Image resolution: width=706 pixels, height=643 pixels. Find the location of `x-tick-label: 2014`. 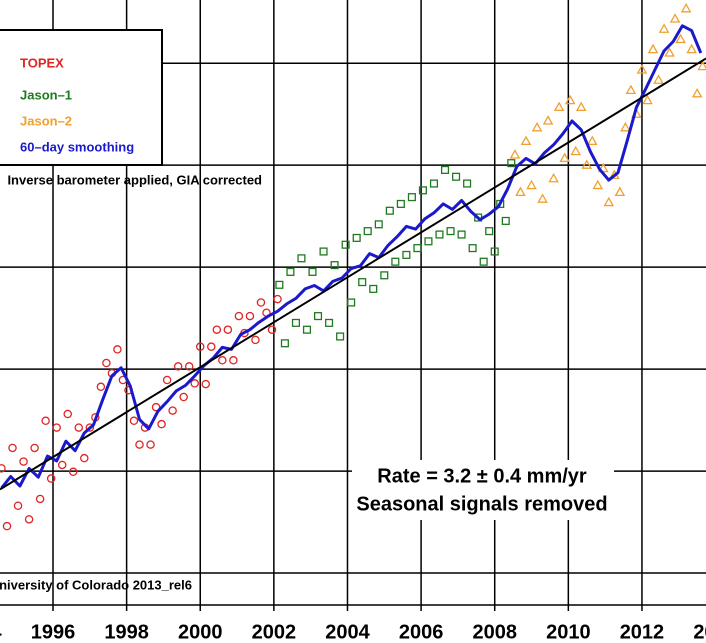

x-tick-label: 2014 is located at coordinates (699, 632).